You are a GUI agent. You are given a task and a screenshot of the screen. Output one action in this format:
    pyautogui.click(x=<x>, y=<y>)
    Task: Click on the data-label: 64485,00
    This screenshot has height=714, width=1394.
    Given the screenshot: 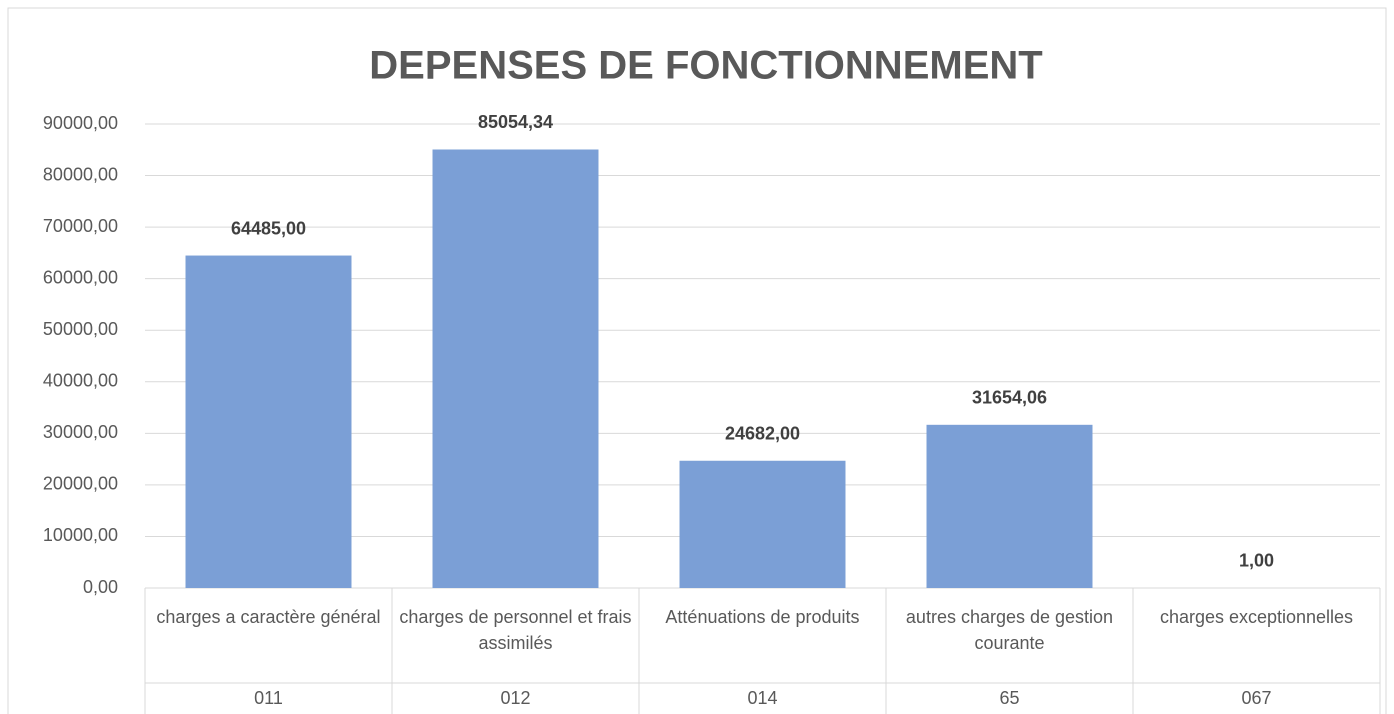 What is the action you would take?
    pyautogui.click(x=268, y=228)
    